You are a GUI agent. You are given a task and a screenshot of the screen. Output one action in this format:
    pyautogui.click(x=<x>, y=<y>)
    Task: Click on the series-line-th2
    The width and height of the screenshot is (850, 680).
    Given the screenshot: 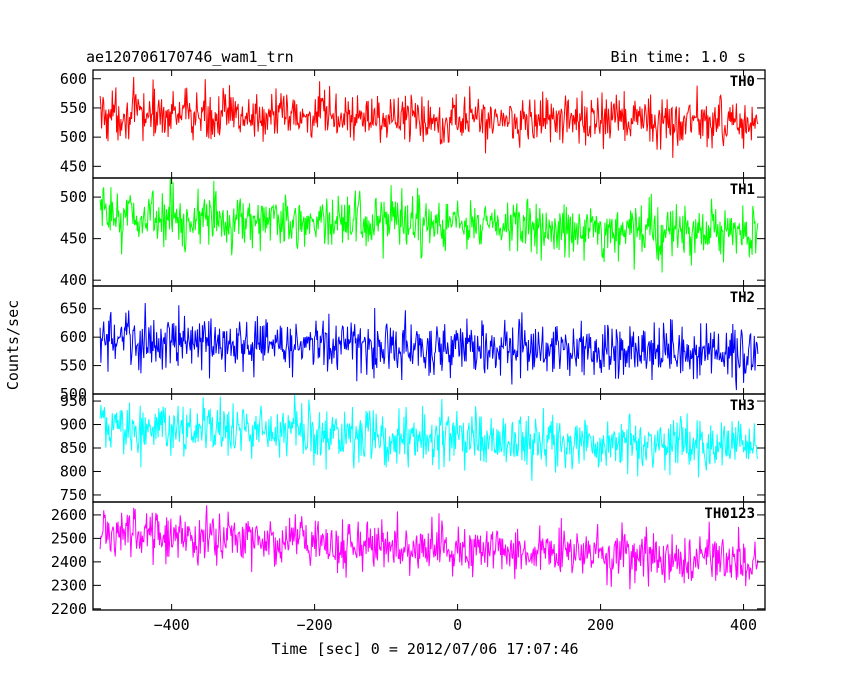 What is the action you would take?
    pyautogui.click(x=429, y=346)
    